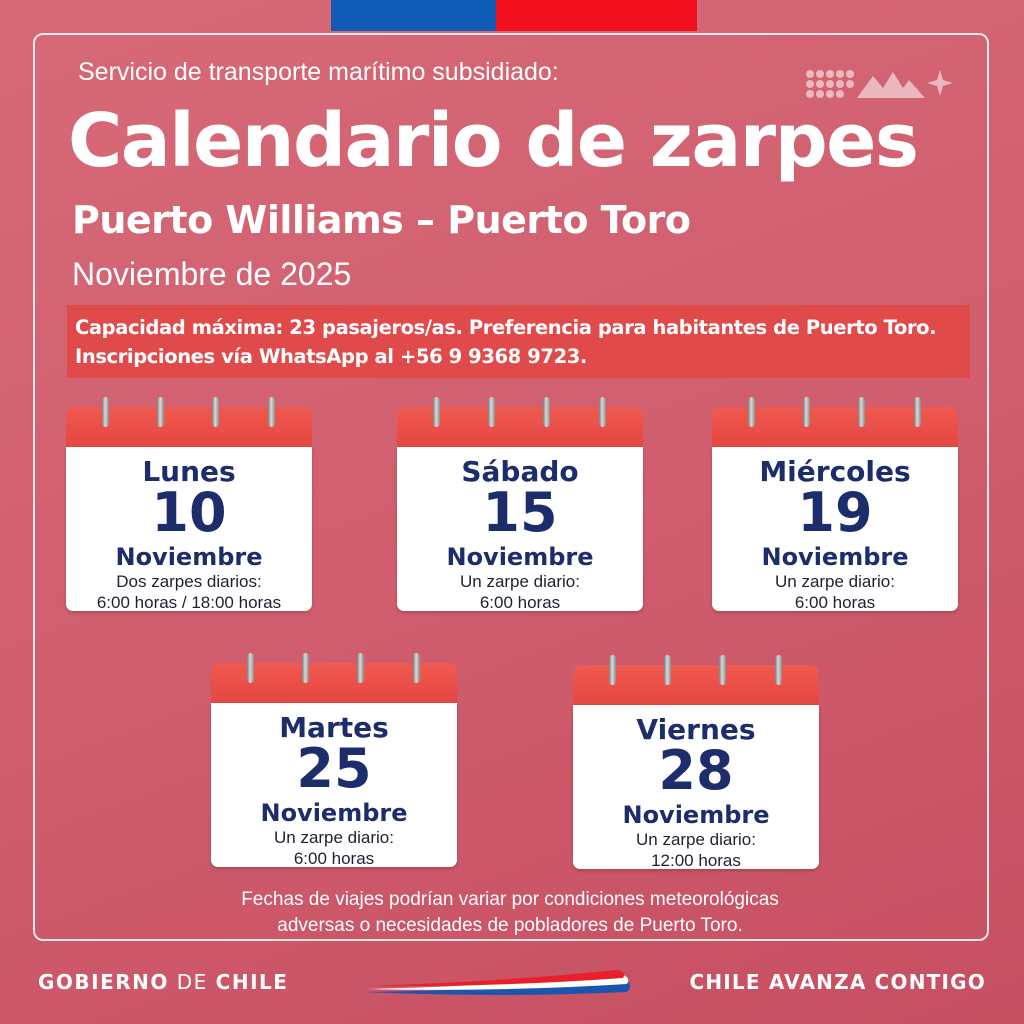 This screenshot has width=1024, height=1024. Describe the element at coordinates (381, 220) in the screenshot. I see `route-title: Puerto Williams – Puerto Toro` at that location.